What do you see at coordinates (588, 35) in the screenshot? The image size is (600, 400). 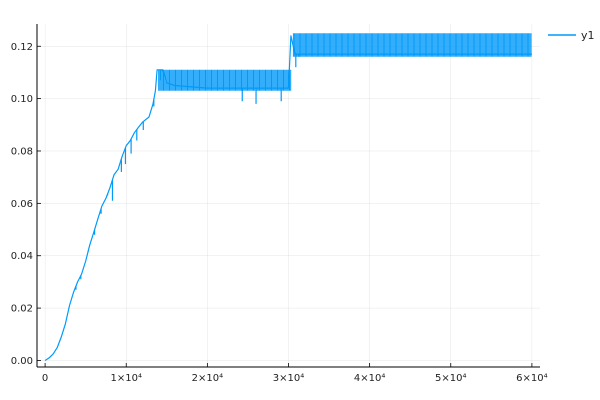 I see `legend-label: y1` at bounding box center [588, 35].